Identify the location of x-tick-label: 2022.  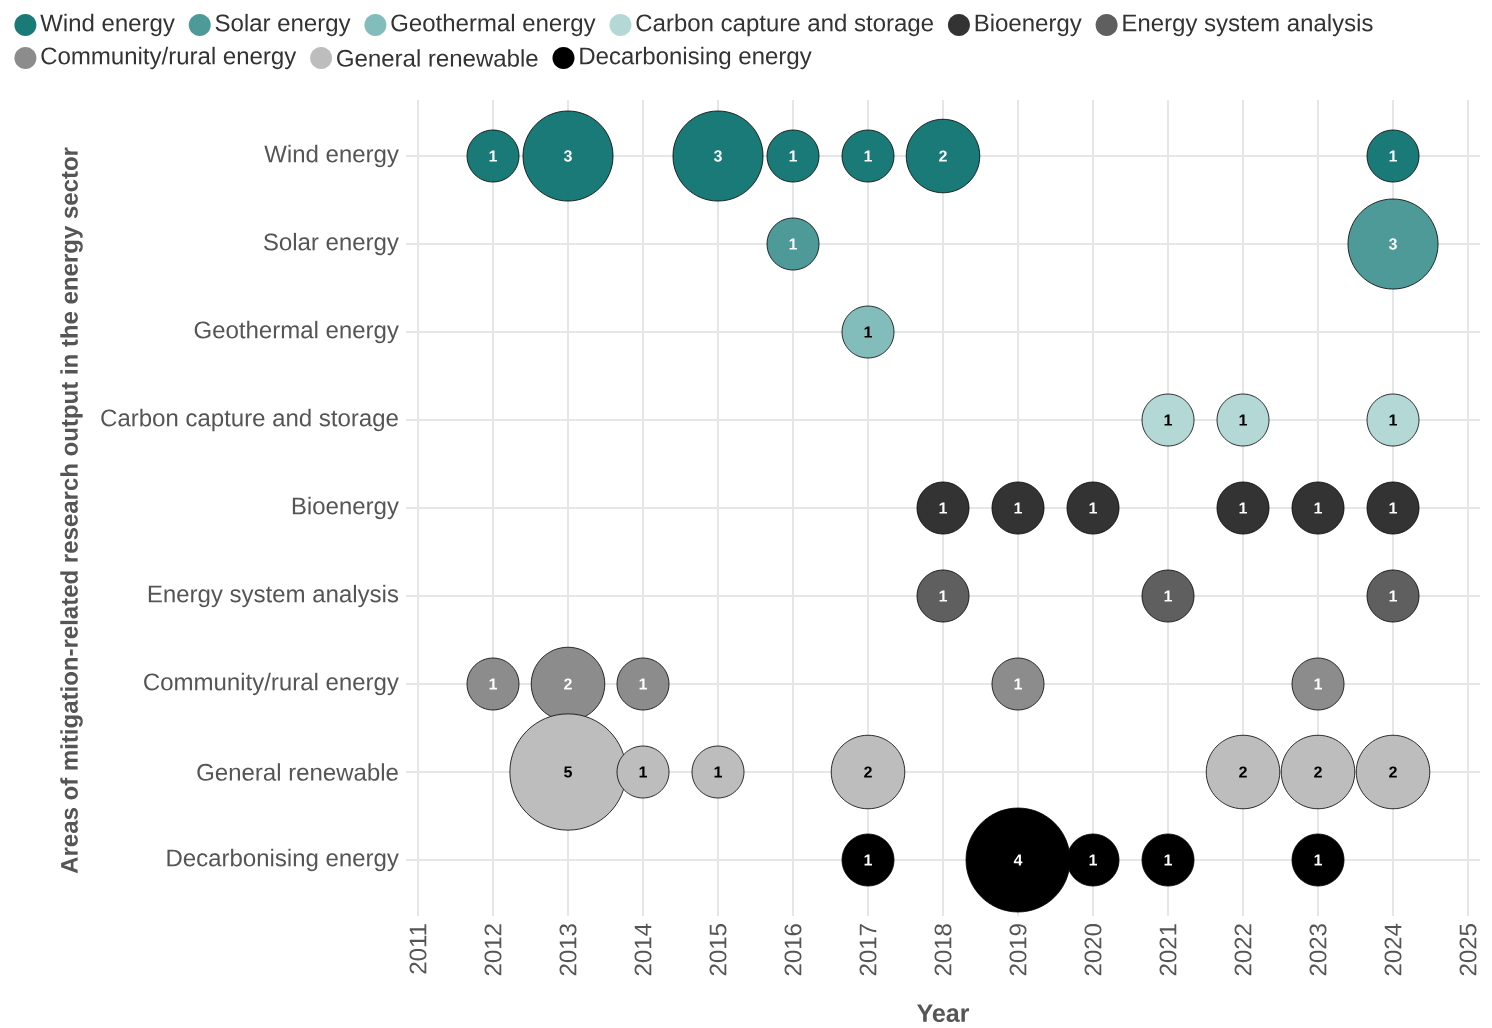
(1243, 950).